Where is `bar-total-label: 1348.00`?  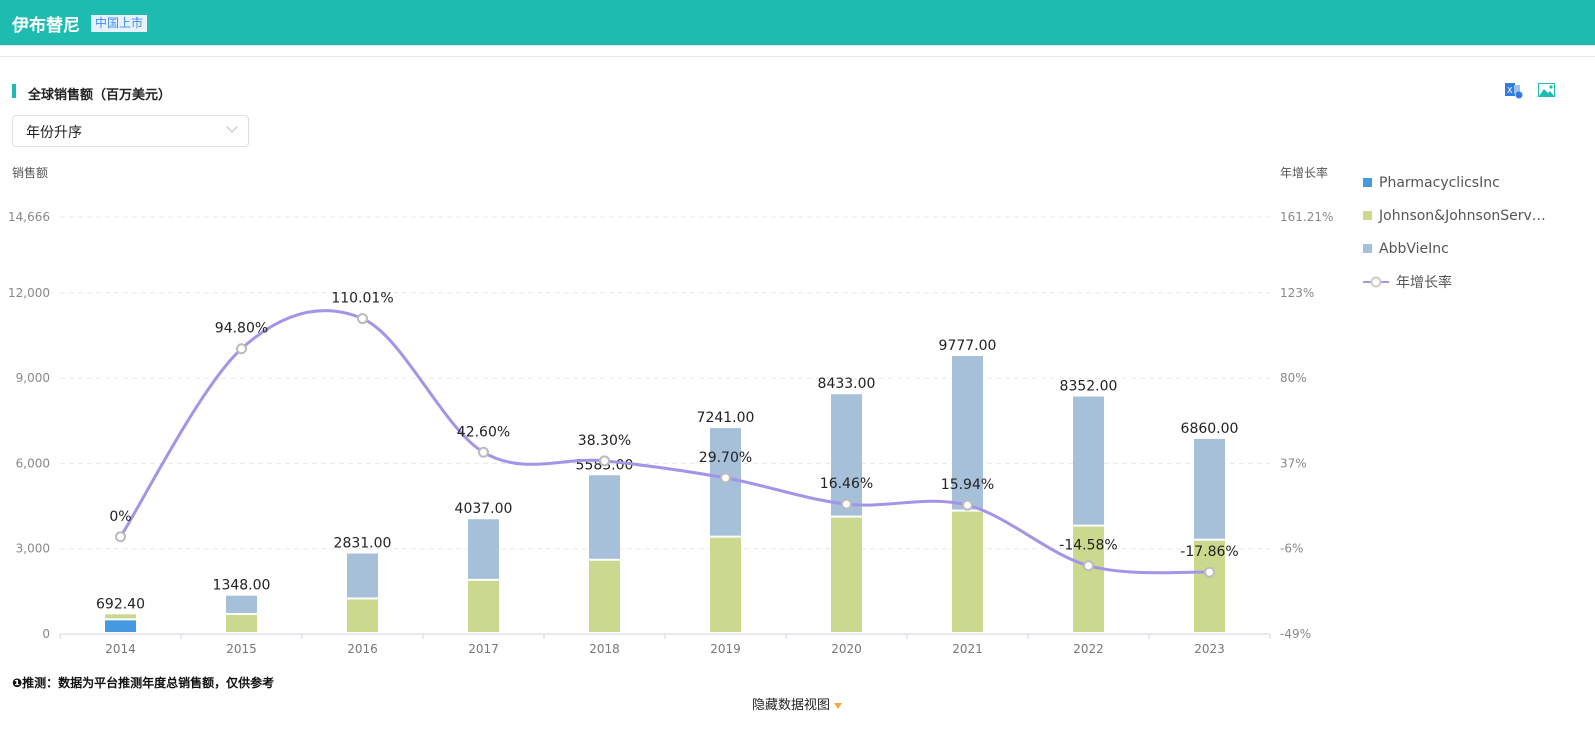
bar-total-label: 1348.00 is located at coordinates (242, 586).